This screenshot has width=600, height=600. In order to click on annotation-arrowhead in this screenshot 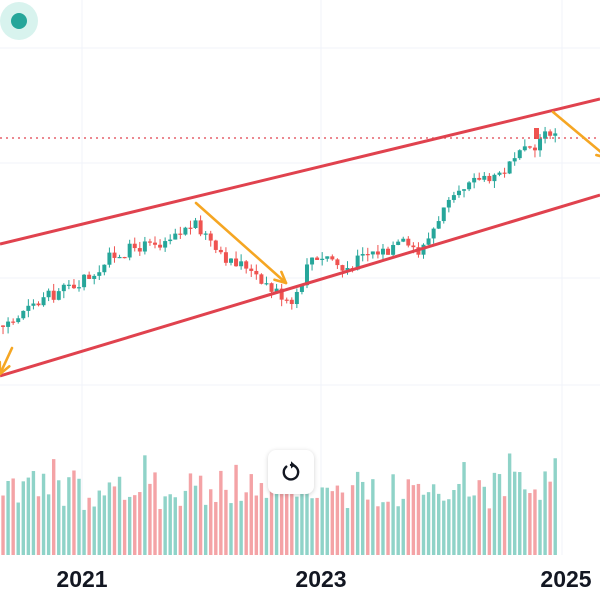, I will do `click(280, 277)`.